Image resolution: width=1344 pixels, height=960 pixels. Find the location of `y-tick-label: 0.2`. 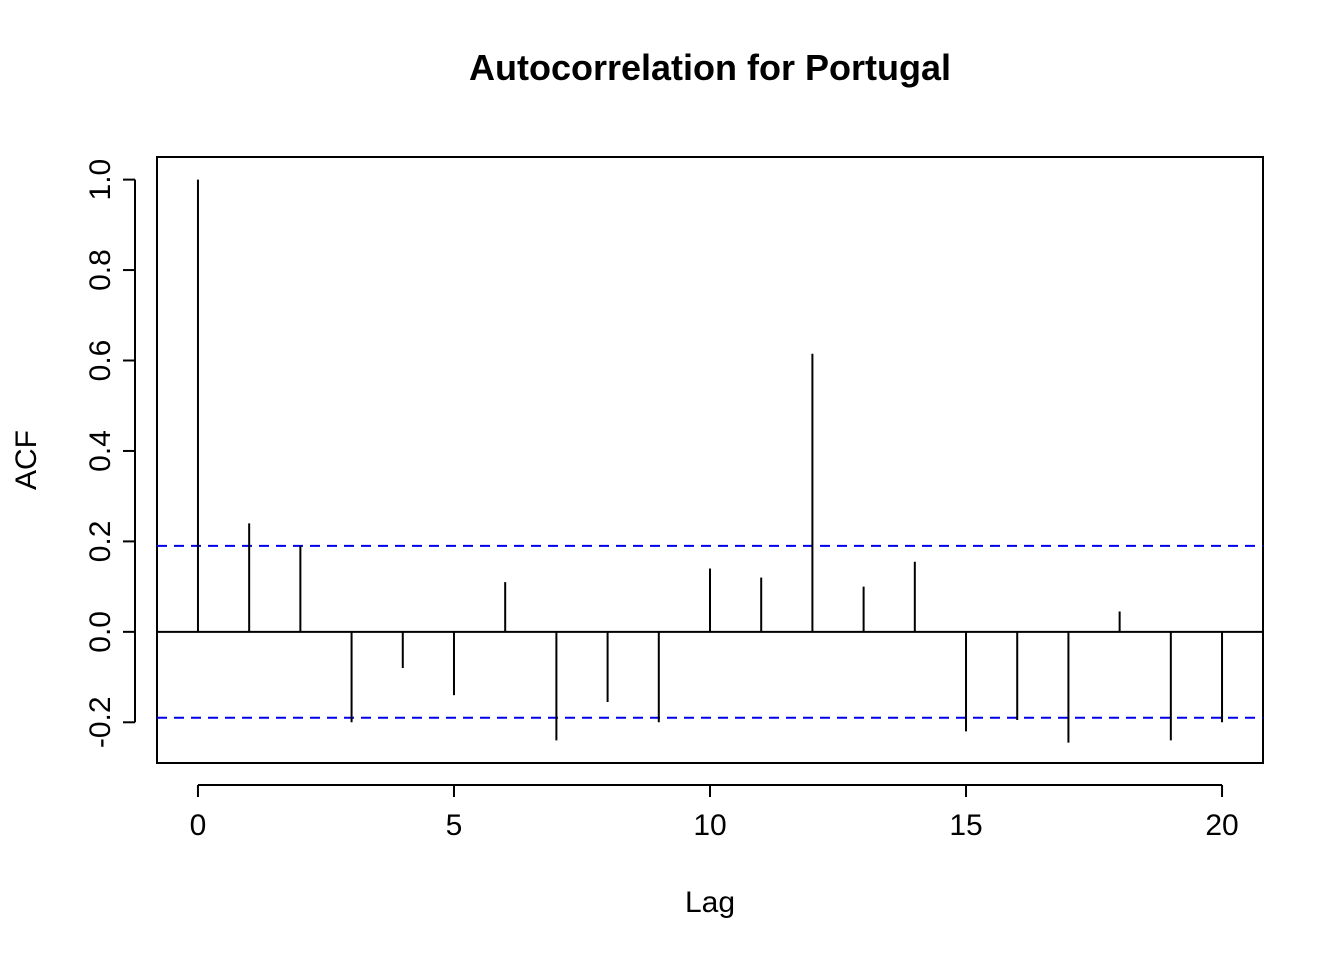

y-tick-label: 0.2 is located at coordinates (100, 542).